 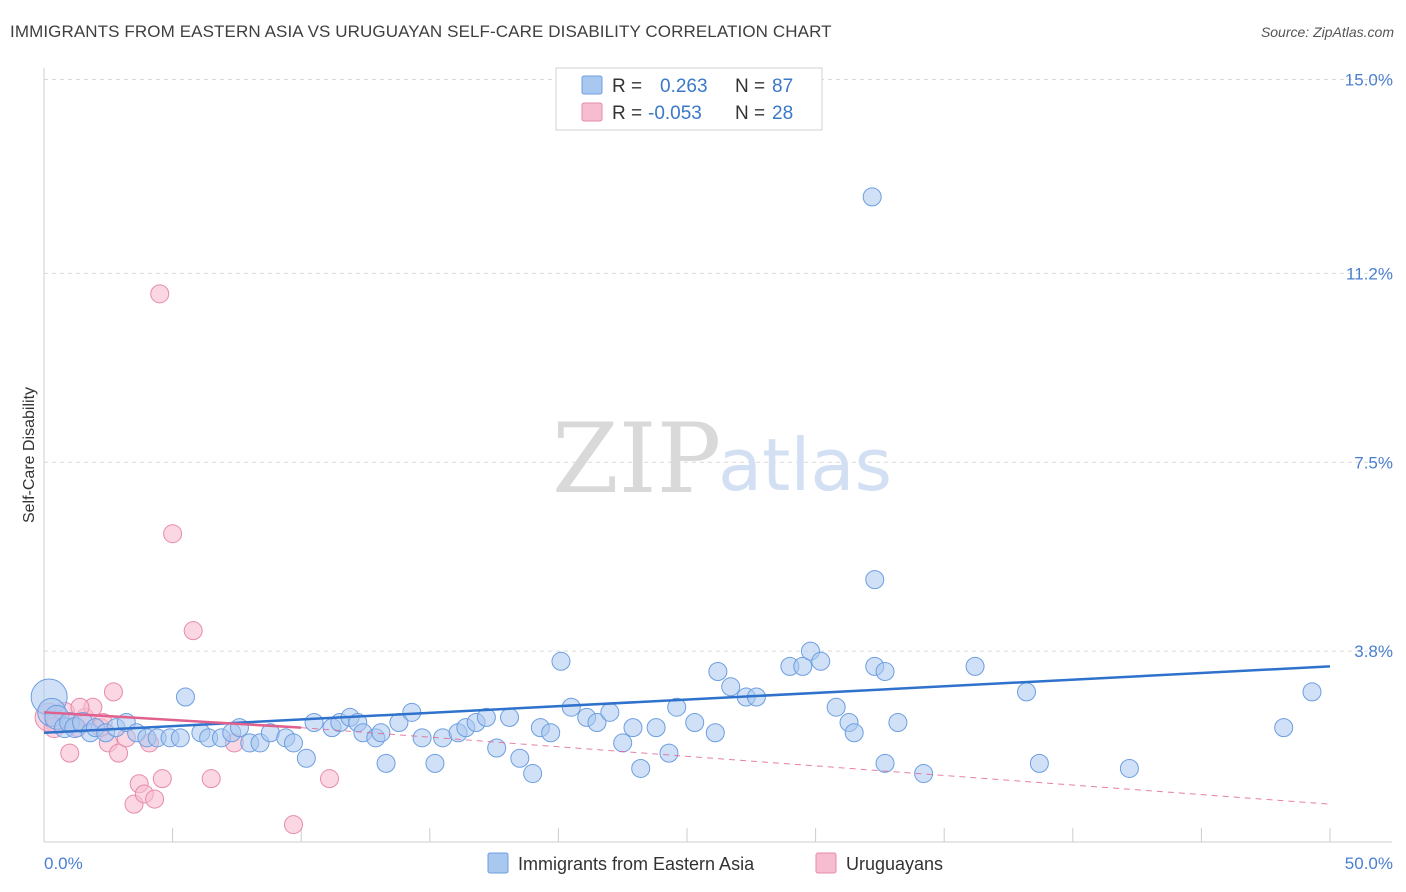 What do you see at coordinates (592, 112) in the screenshot?
I see `legend-swatch-pink` at bounding box center [592, 112].